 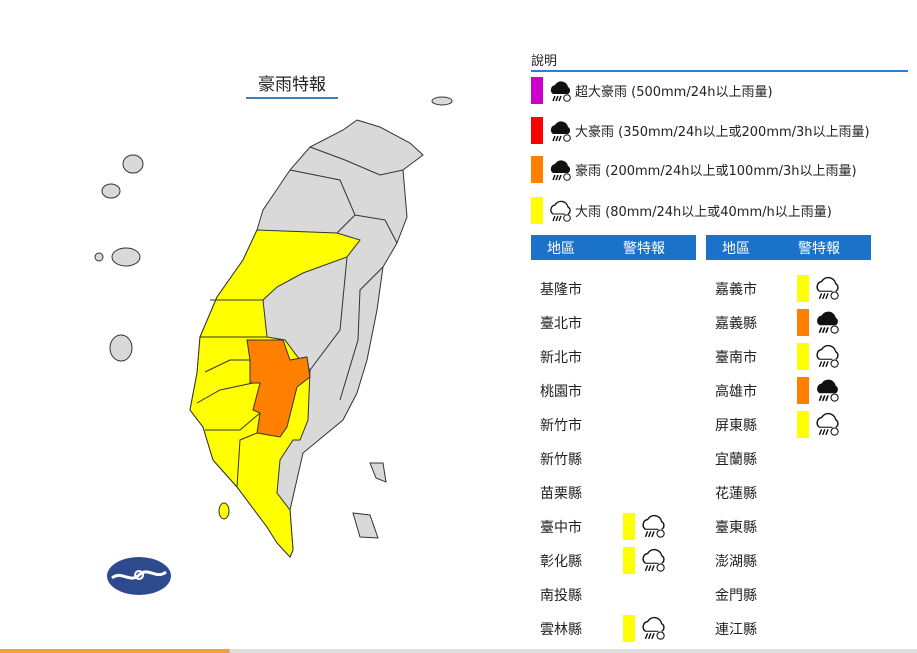 What do you see at coordinates (561, 91) in the screenshot?
I see `extreme-torrential-rain-icon` at bounding box center [561, 91].